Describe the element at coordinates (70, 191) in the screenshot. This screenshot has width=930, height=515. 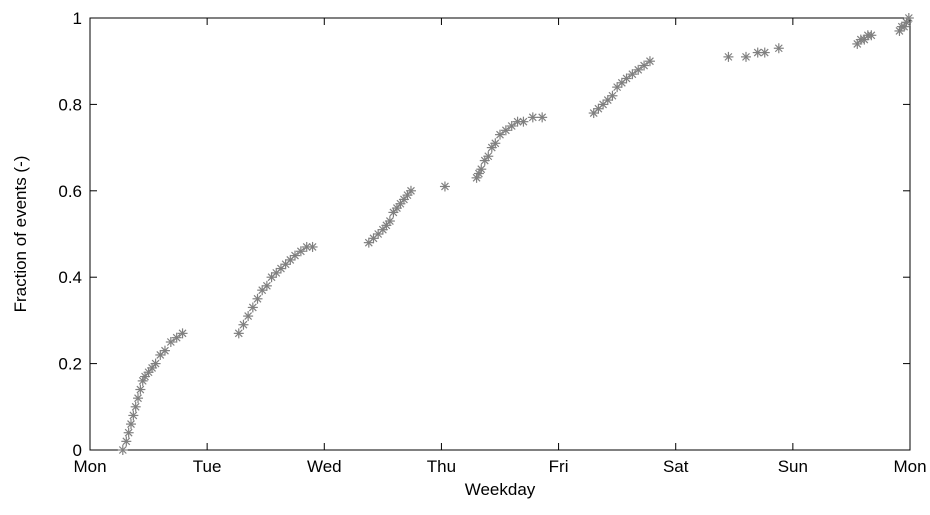
I see `y-tick-label: 0.6` at that location.